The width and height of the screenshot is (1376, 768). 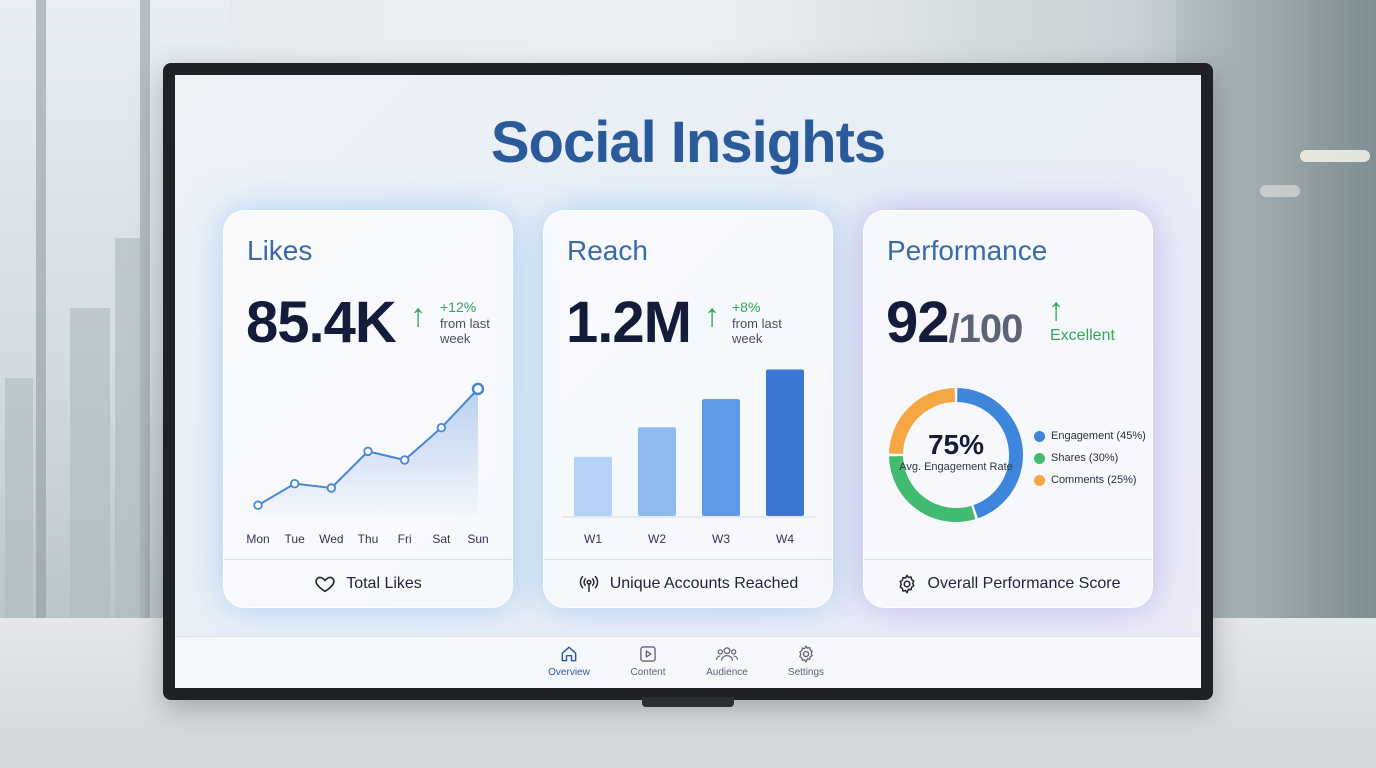 I want to click on donut-value: 75%, so click(x=956, y=444).